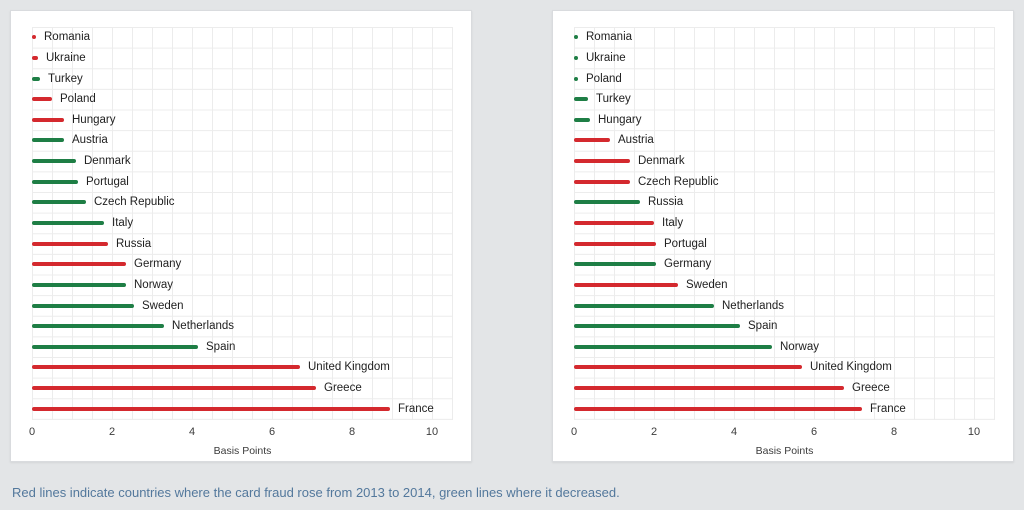 The height and width of the screenshot is (510, 1024). Describe the element at coordinates (242, 451) in the screenshot. I see `x-axis-title-left: Basis Points` at that location.